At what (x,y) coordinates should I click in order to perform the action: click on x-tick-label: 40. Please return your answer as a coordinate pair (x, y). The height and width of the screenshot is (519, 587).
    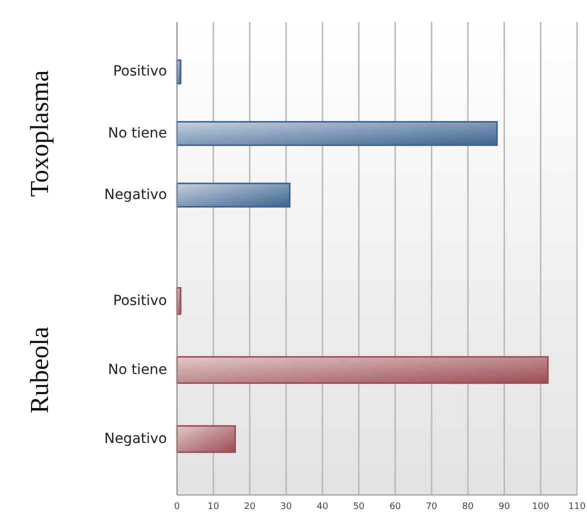
    Looking at the image, I should click on (322, 507).